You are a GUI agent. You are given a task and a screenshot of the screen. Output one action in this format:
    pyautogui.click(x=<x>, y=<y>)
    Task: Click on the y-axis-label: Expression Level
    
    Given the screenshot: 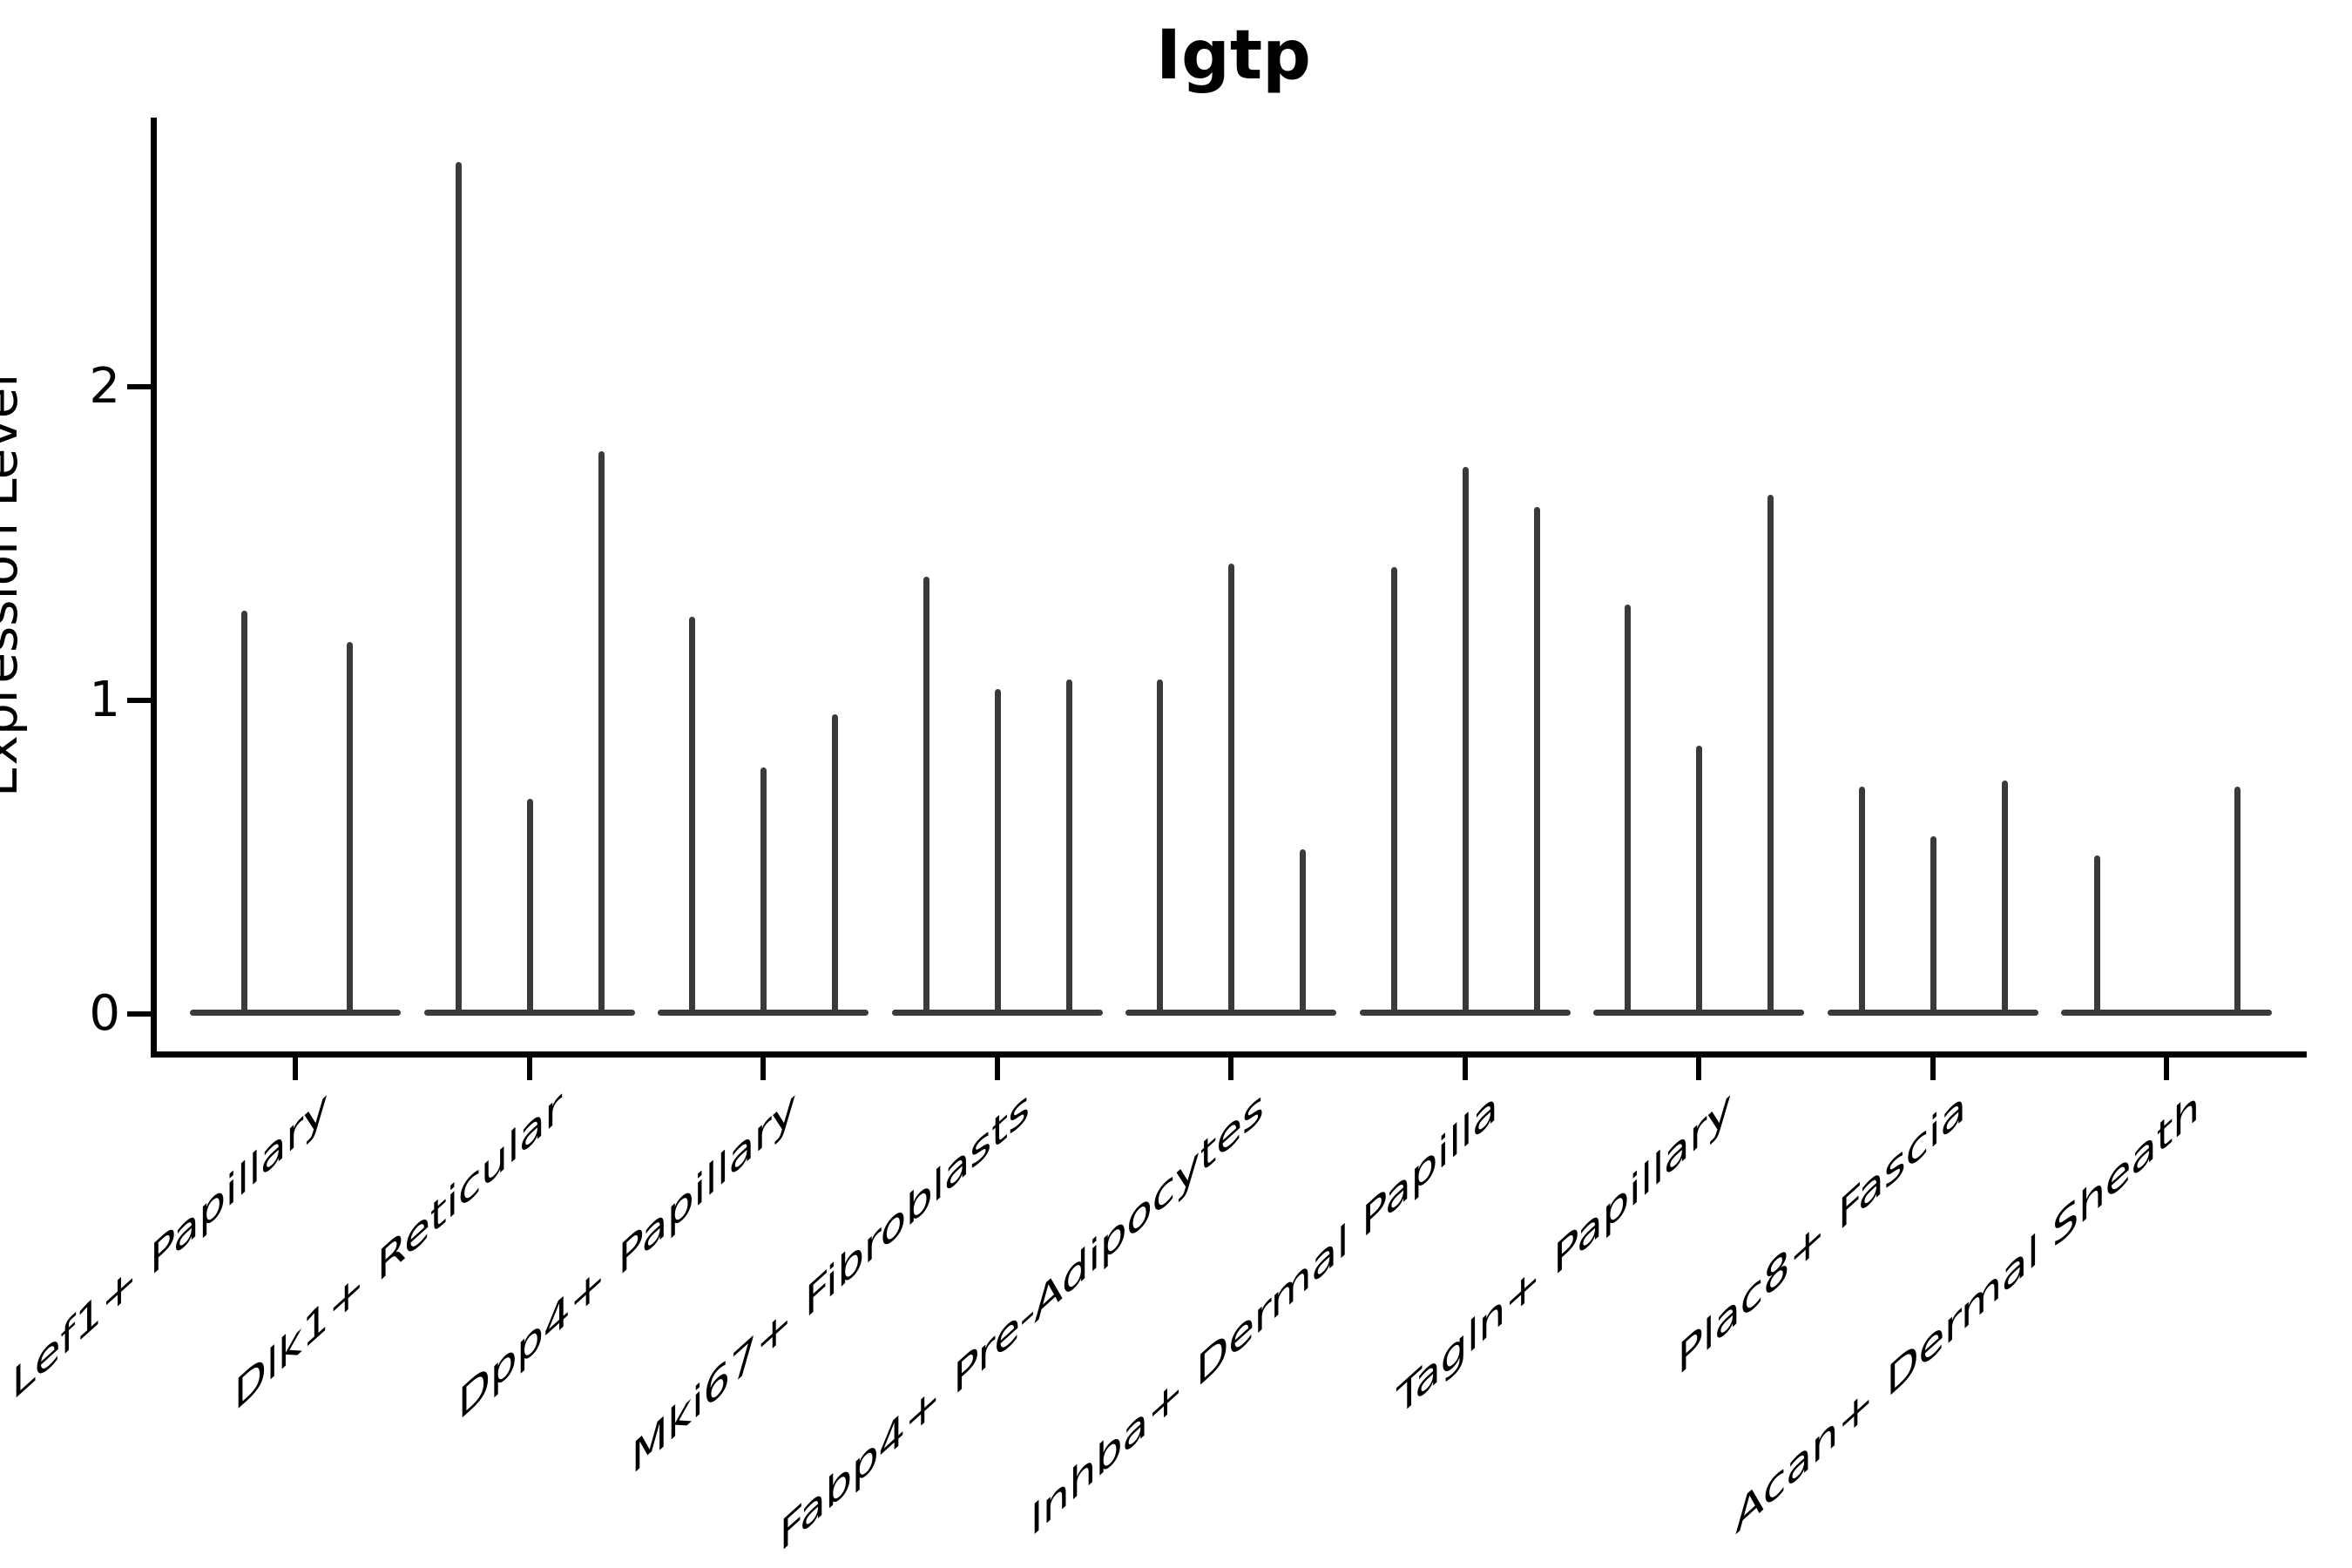 What is the action you would take?
    pyautogui.click(x=15, y=585)
    